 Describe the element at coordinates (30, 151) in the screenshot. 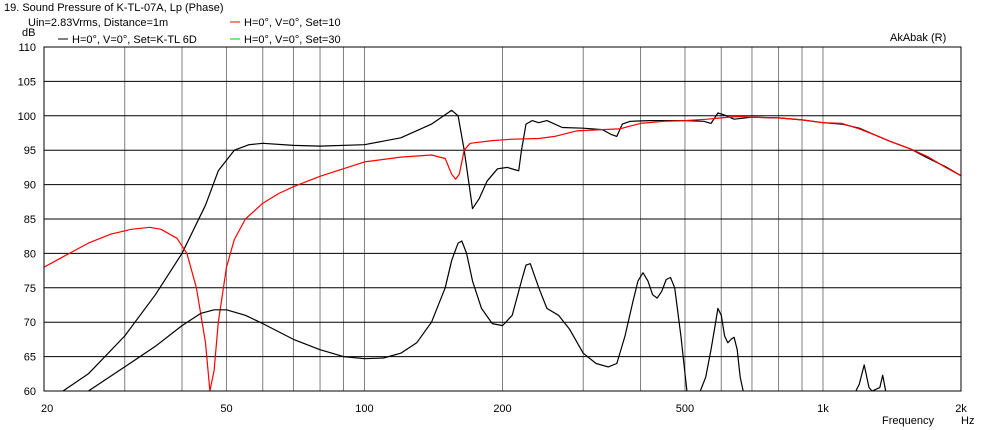

I see `y-tick-label: 95` at that location.